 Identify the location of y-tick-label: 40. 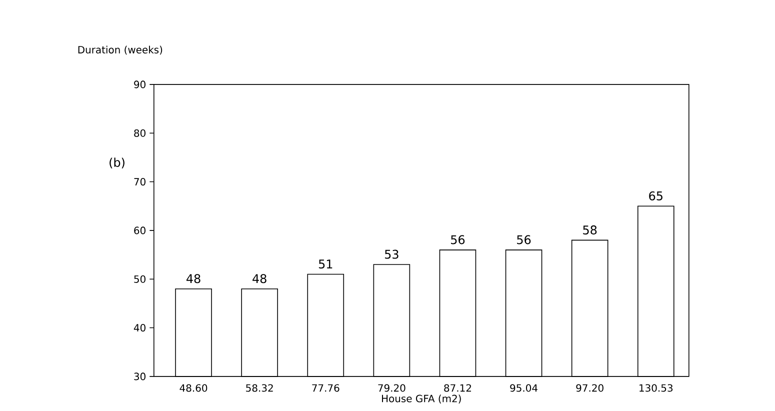
(140, 328).